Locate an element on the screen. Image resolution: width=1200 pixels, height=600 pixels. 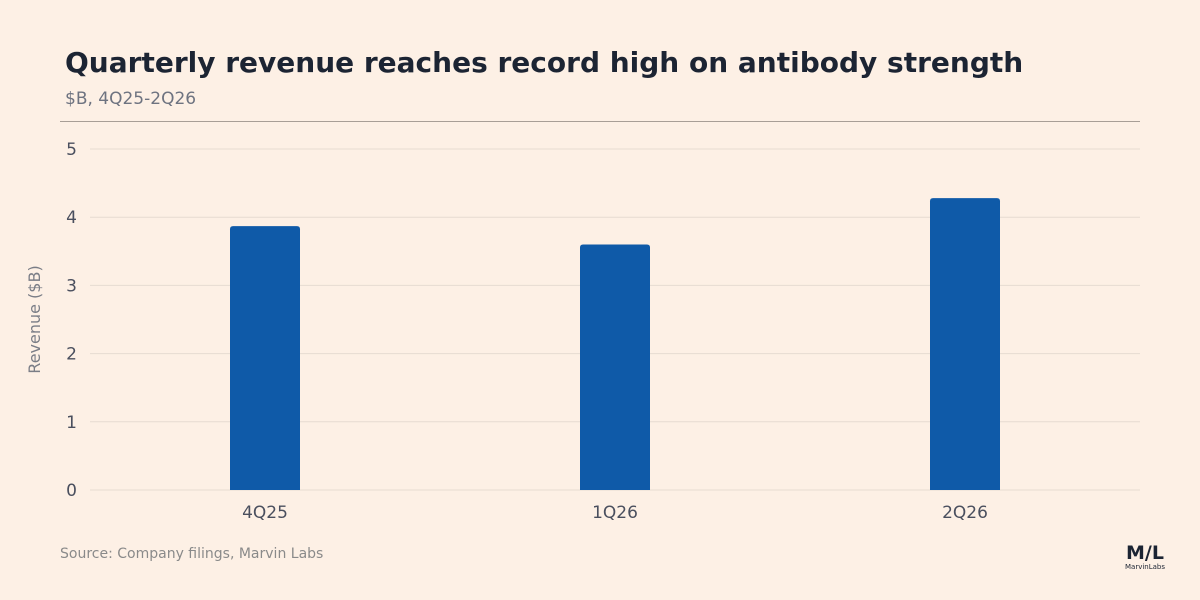
source-note: Source: Company filings, Marvin Labs is located at coordinates (192, 554).